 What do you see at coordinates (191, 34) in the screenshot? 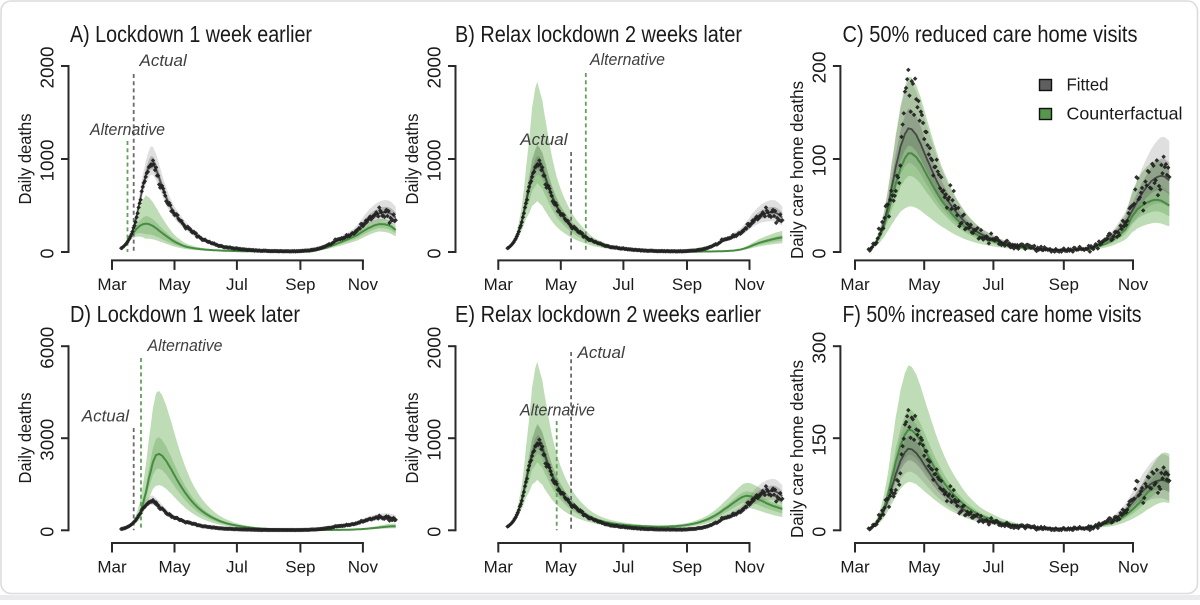
I see `svg-text: A) Lockdown 1 week earlier` at bounding box center [191, 34].